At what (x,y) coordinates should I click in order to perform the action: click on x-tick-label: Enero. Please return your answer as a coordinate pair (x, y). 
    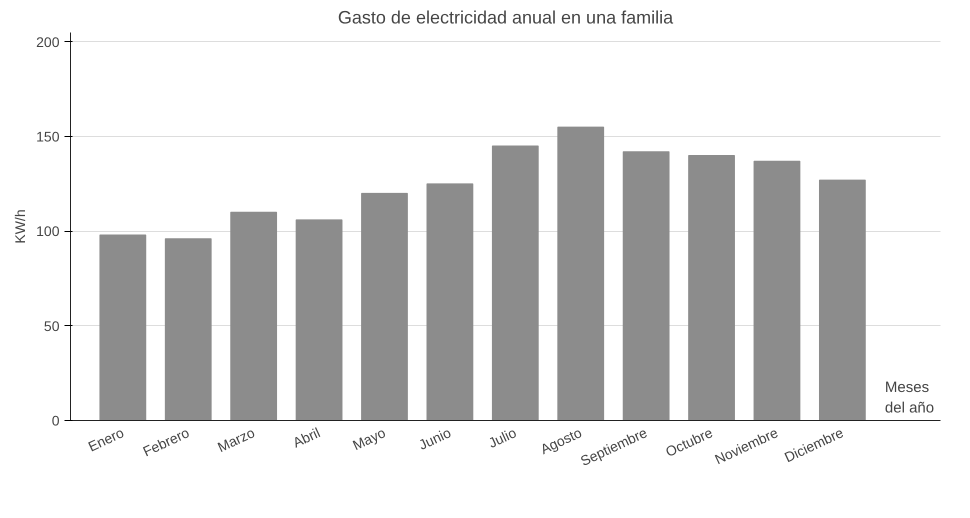
    Looking at the image, I should click on (106, 439).